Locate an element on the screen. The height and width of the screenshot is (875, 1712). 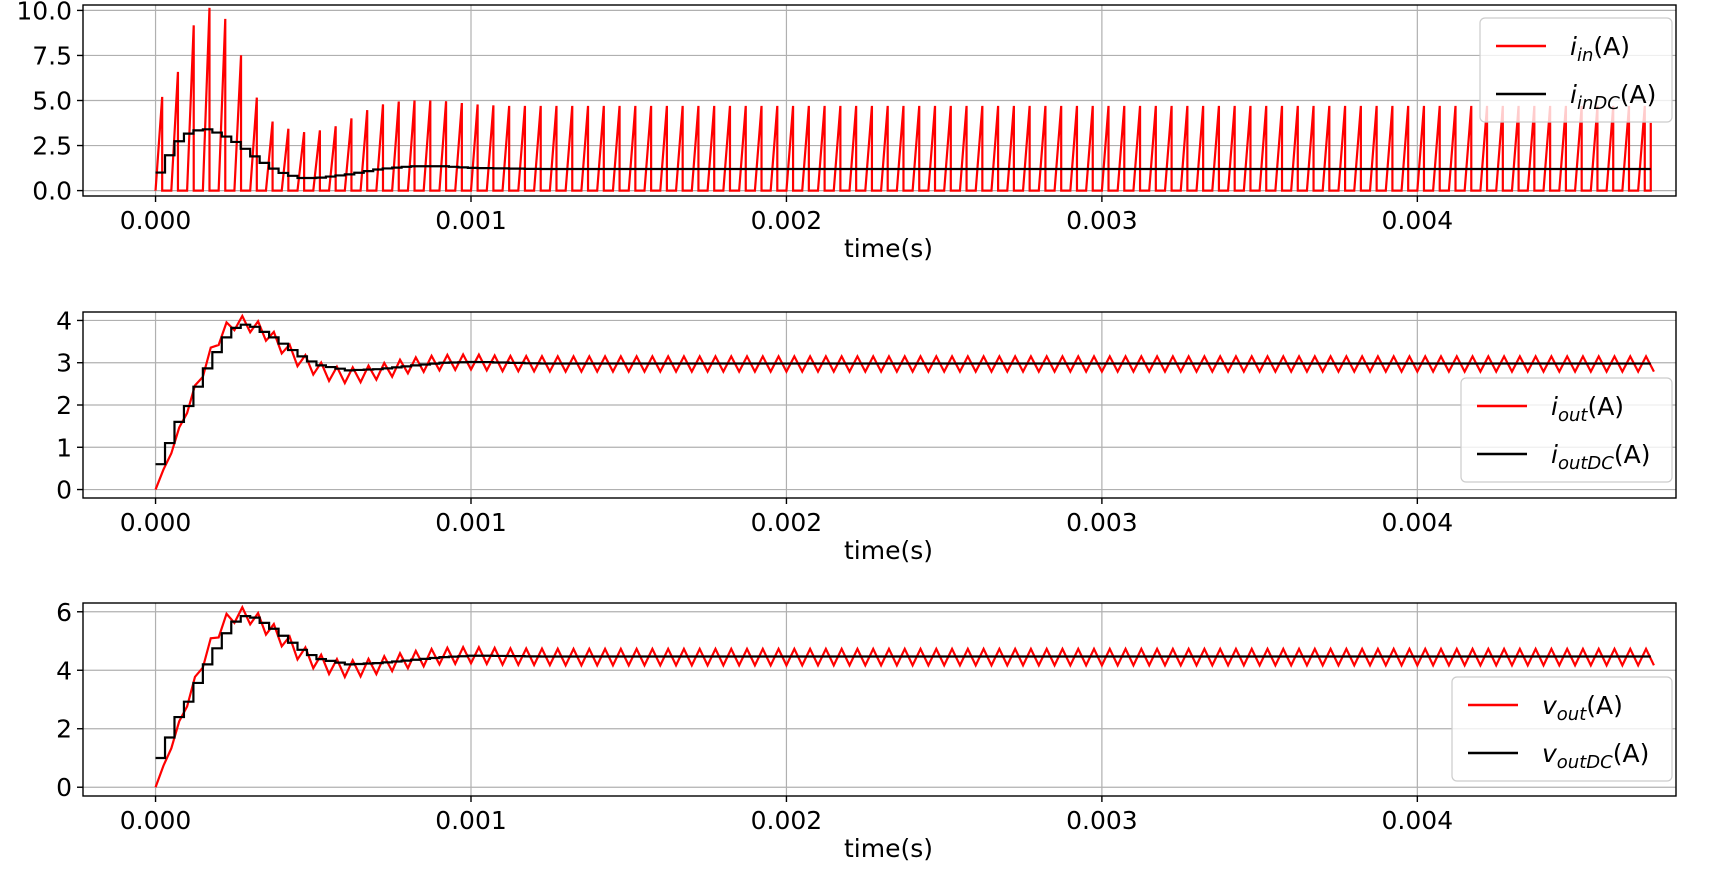
legend: iout(A)ioutDC(A) is located at coordinates (1566, 430).